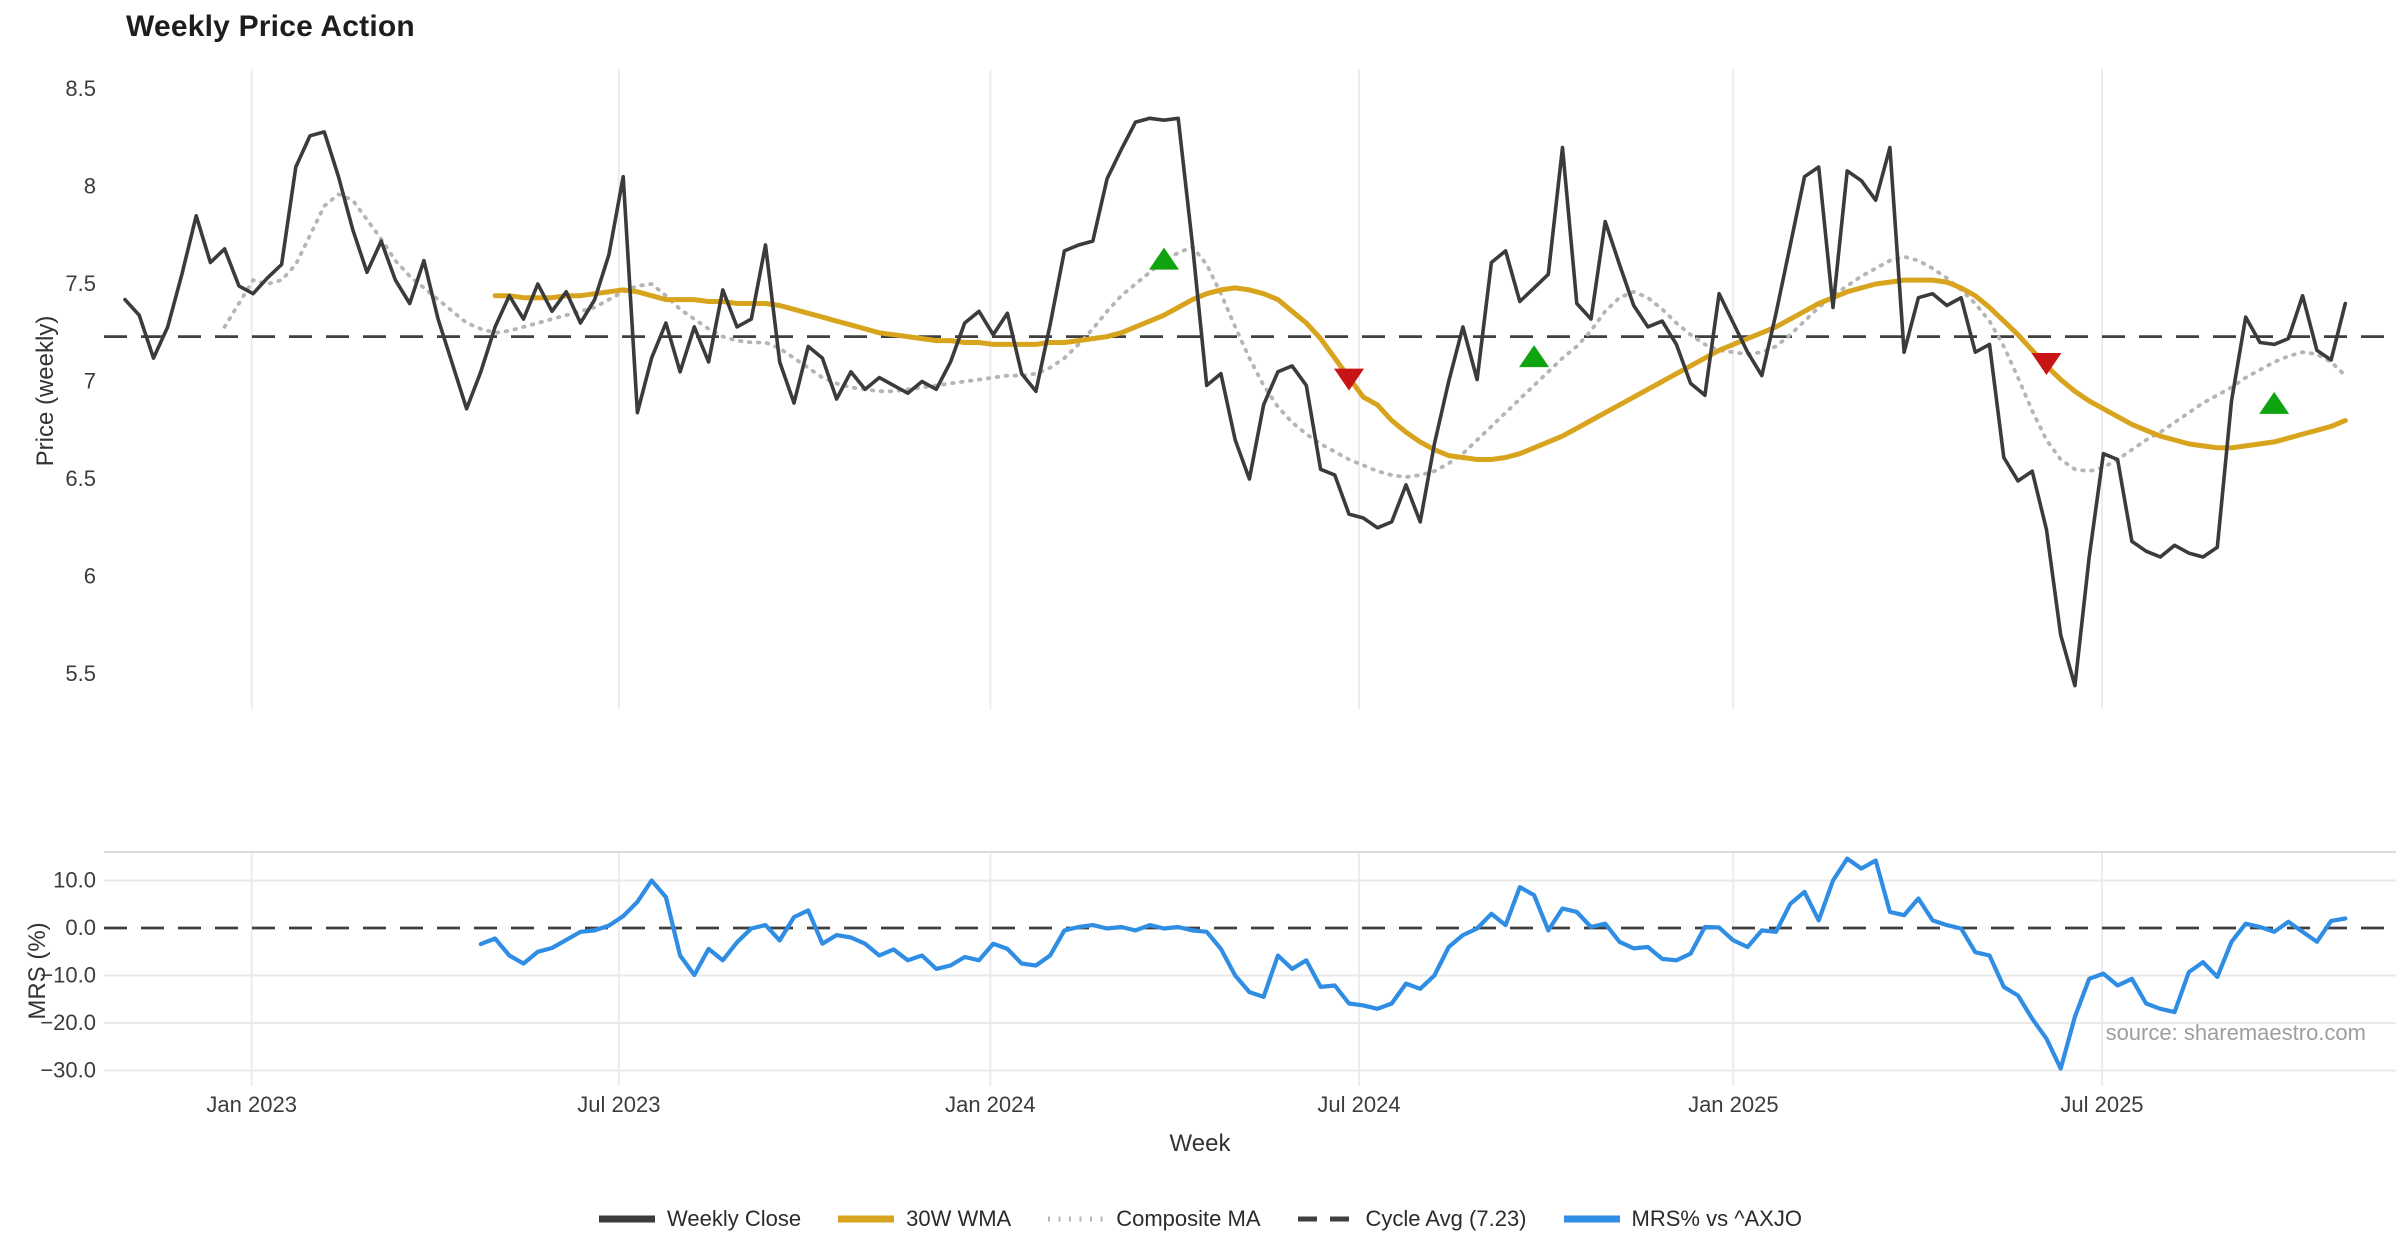 The height and width of the screenshot is (1260, 2400). I want to click on date-tick-label: Jul 2025, so click(2101, 1104).